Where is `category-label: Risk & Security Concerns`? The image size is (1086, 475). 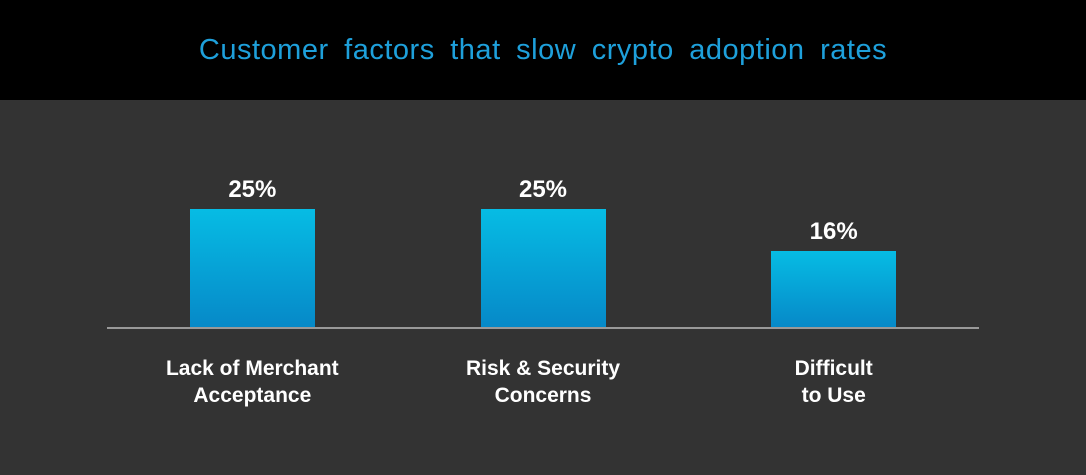 category-label: Risk & Security Concerns is located at coordinates (543, 382).